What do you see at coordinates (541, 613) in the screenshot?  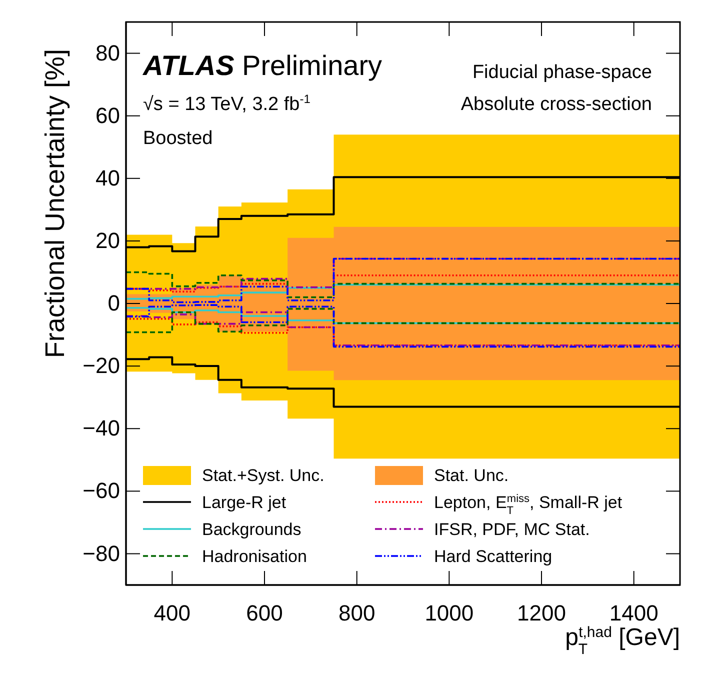 I see `x-tick-label: 1200` at bounding box center [541, 613].